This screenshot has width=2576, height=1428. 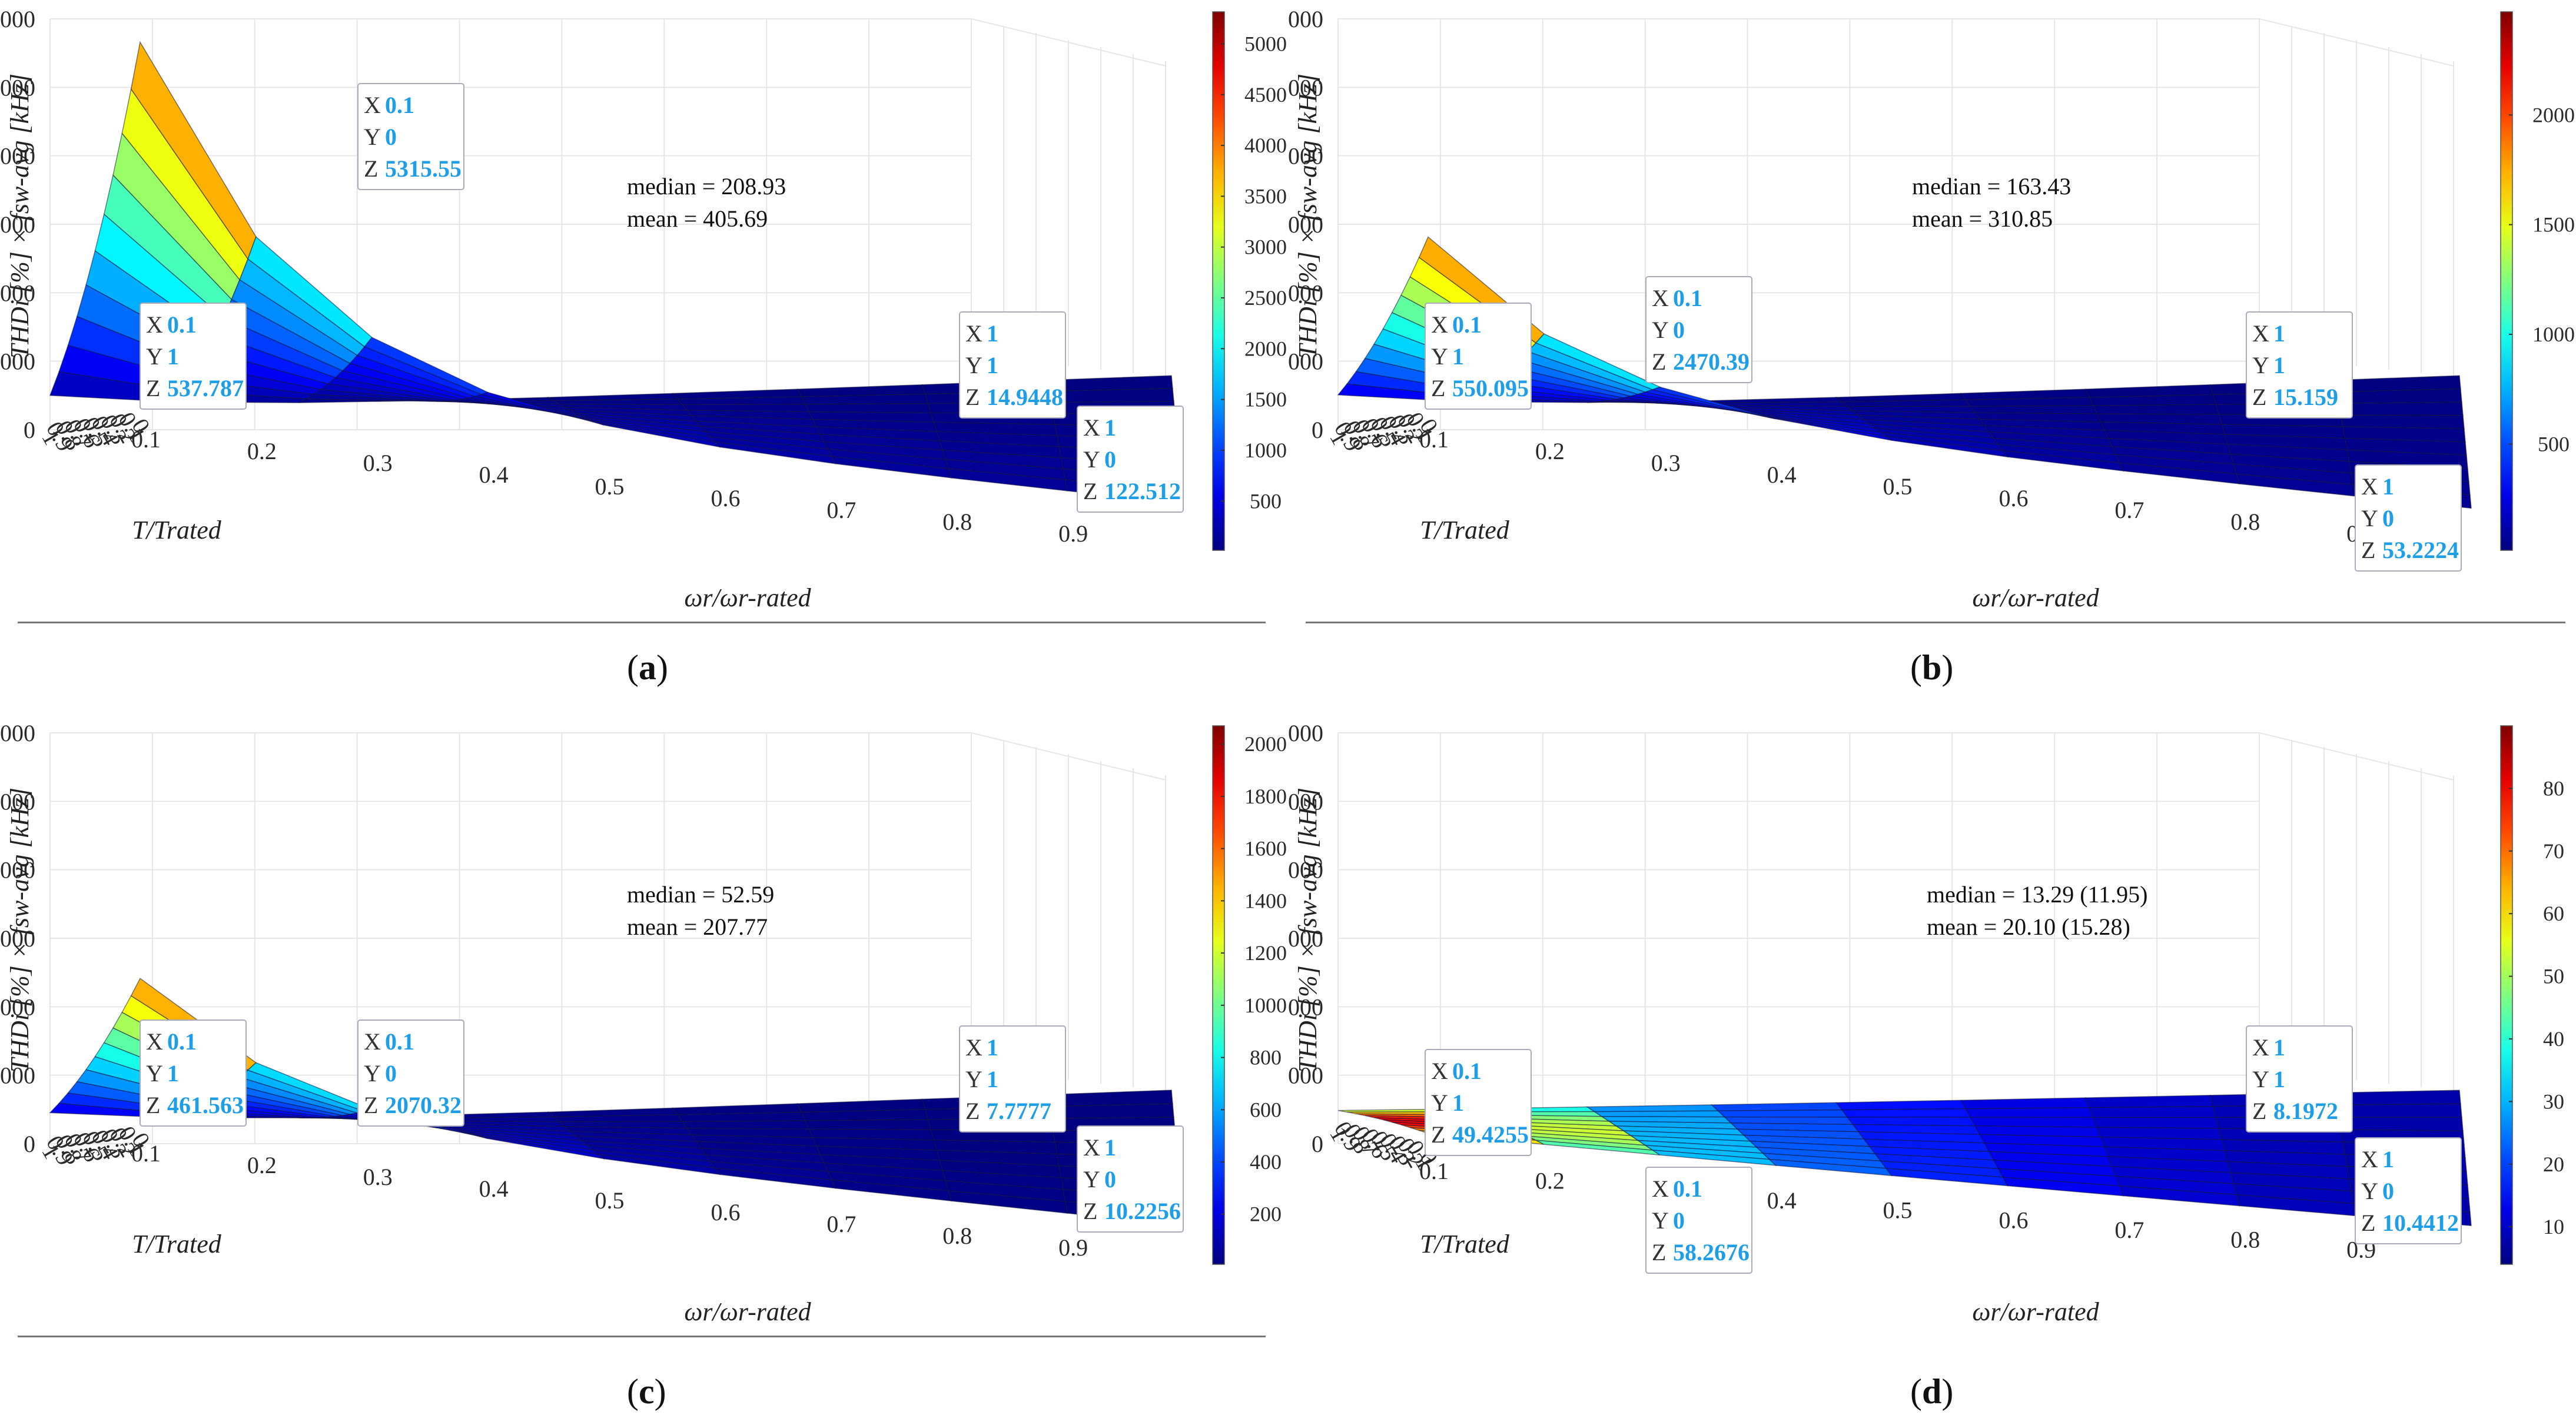 I want to click on caption-d: (d), so click(x=1932, y=1391).